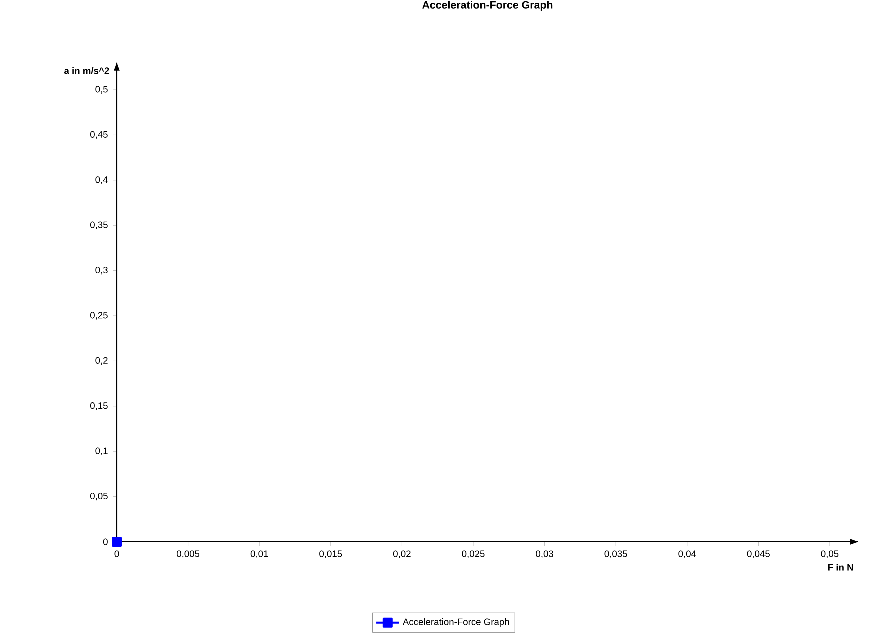  Describe the element at coordinates (99, 406) in the screenshot. I see `y-tick-label: 0,15` at that location.